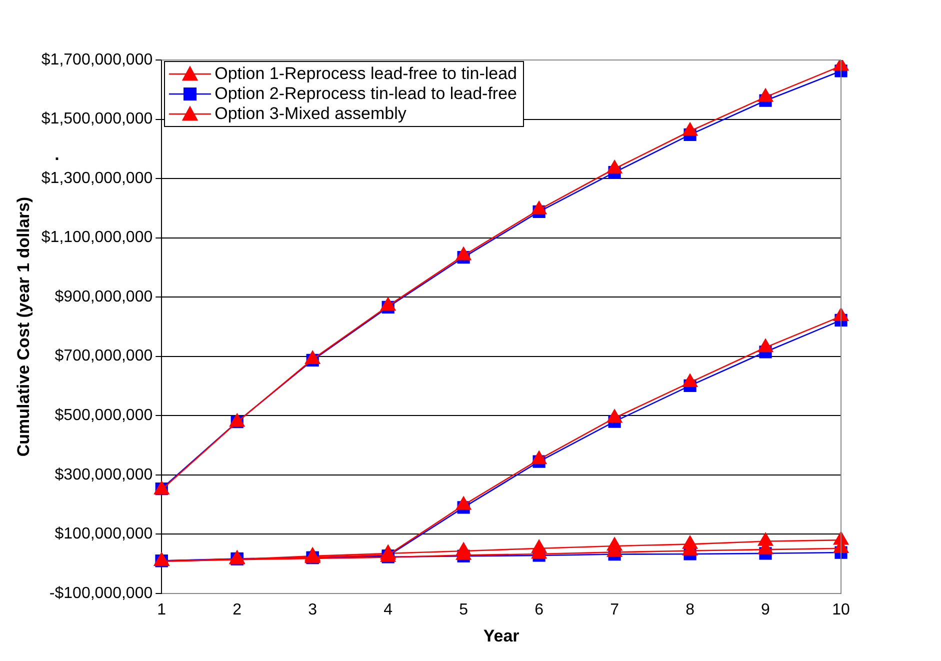 This screenshot has width=941, height=661. What do you see at coordinates (690, 609) in the screenshot?
I see `x-tick-label: 8` at bounding box center [690, 609].